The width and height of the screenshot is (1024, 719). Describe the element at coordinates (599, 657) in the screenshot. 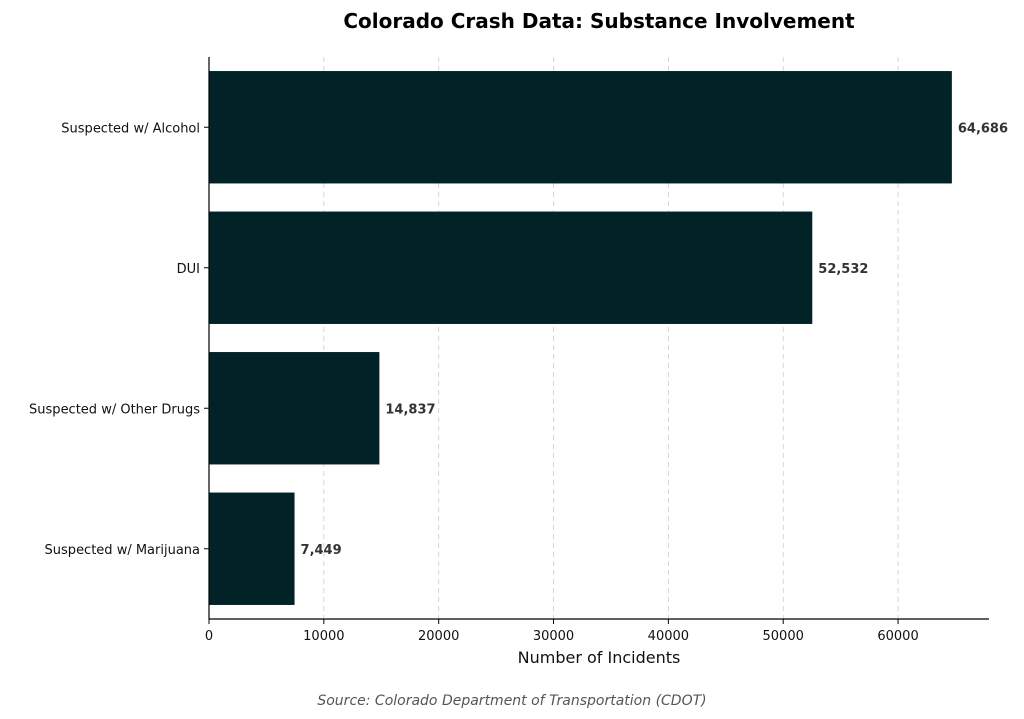

I see `x-axis-label: Number of Incidents` at that location.